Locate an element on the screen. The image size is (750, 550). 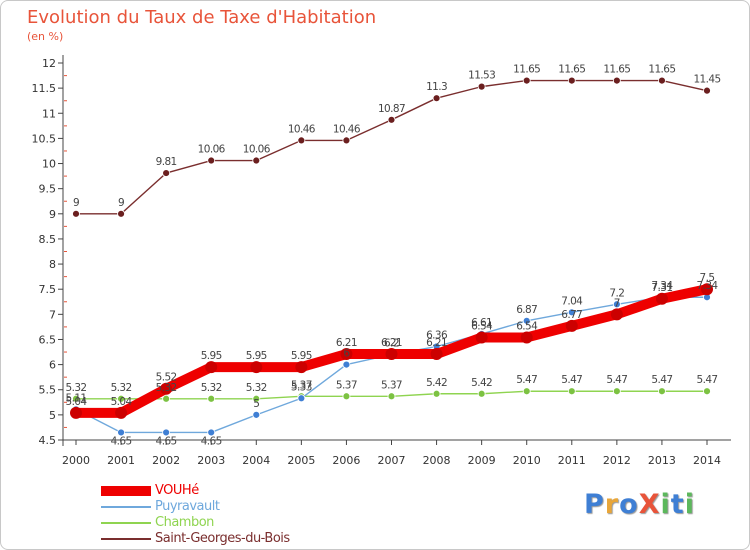
logo-letter: P is located at coordinates (594, 504).